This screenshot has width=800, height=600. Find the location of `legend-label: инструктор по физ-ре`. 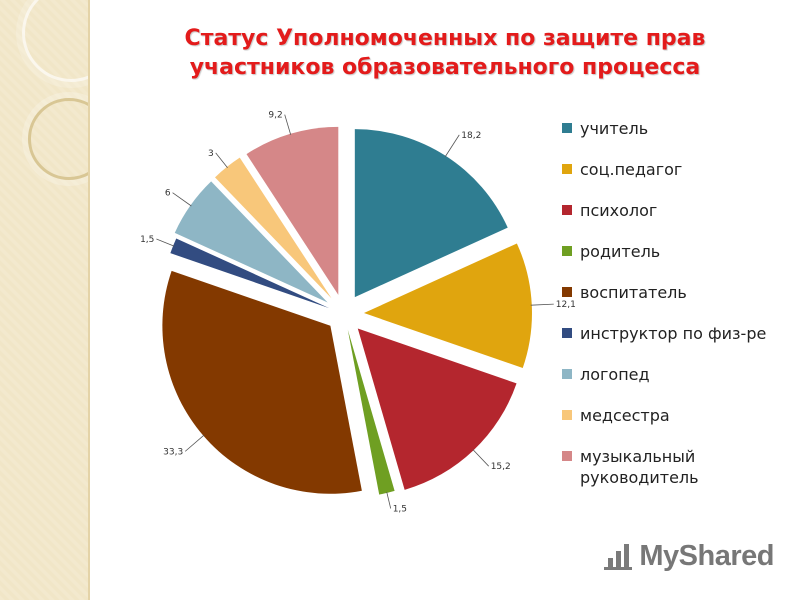

legend-label: инструктор по физ-ре is located at coordinates (673, 333).